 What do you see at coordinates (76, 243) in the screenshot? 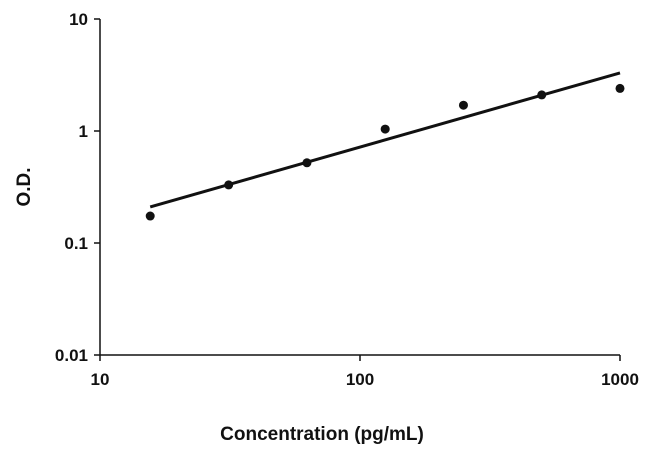
I see `y-tick-label: 0.1` at bounding box center [76, 243].